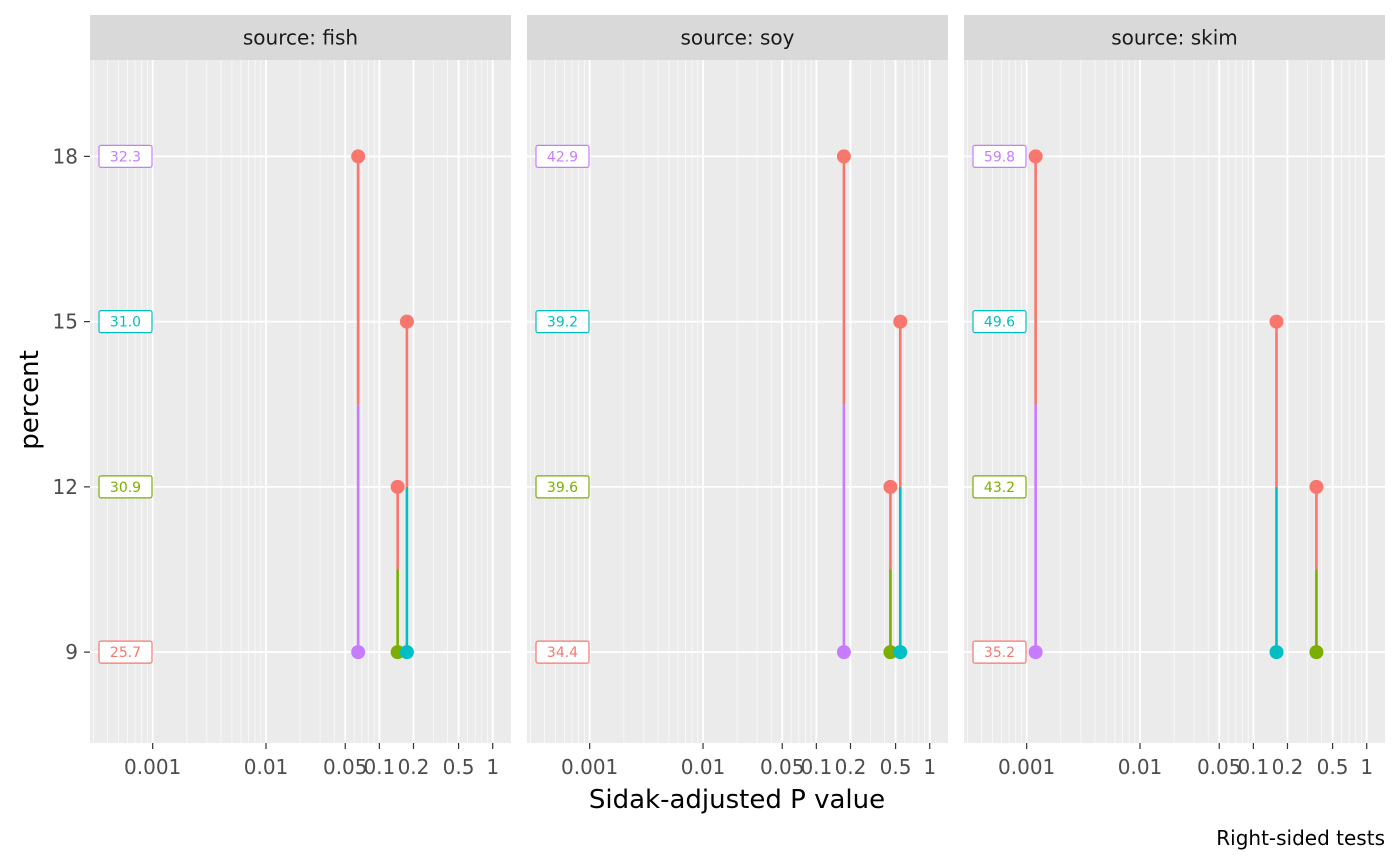 Image resolution: width=1400 pixels, height=866 pixels. I want to click on facet-strip-label: source: soy, so click(737, 38).